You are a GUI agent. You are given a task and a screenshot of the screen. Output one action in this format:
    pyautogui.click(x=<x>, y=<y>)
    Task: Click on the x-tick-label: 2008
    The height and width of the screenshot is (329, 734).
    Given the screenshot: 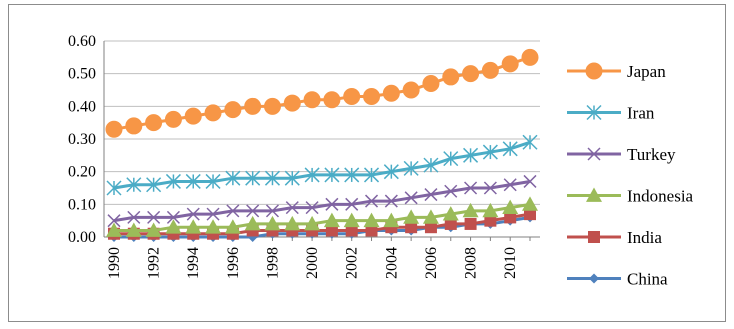 What is the action you would take?
    pyautogui.click(x=471, y=263)
    